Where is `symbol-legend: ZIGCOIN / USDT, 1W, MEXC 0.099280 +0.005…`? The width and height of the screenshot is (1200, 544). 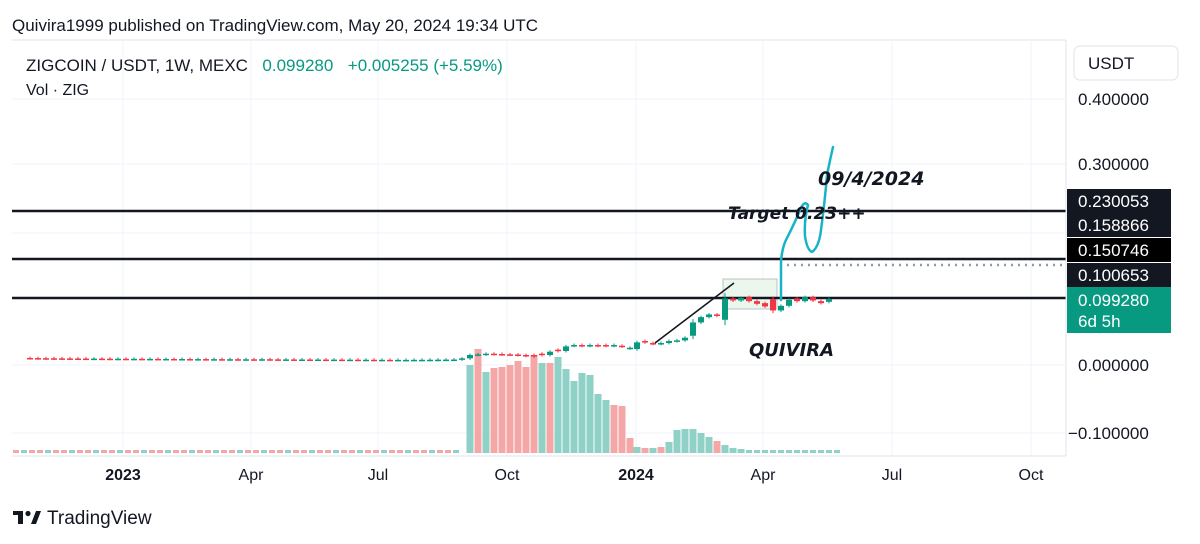 symbol-legend: ZIGCOIN / USDT, 1W, MEXC 0.099280 +0.005… is located at coordinates (264, 65).